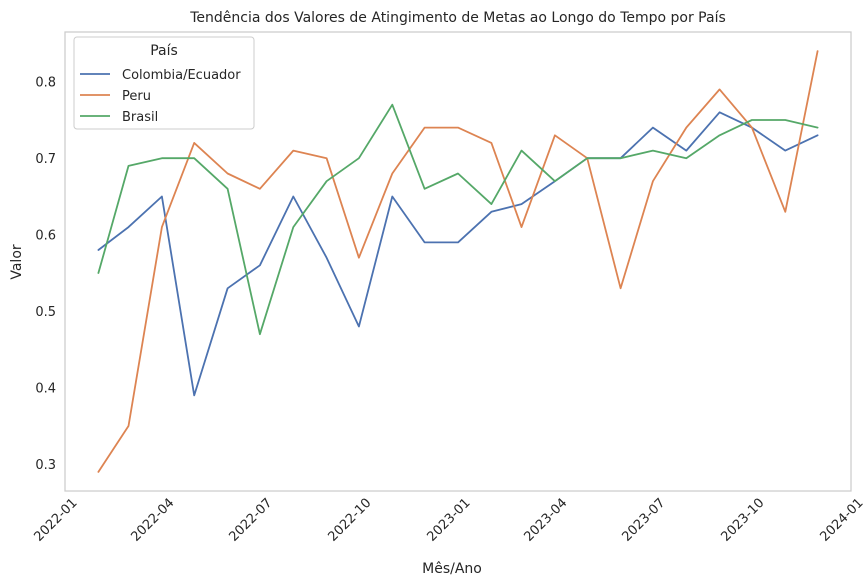 The width and height of the screenshot is (864, 585). What do you see at coordinates (742, 520) in the screenshot?
I see `x-tick-label: 2023-10` at bounding box center [742, 520].